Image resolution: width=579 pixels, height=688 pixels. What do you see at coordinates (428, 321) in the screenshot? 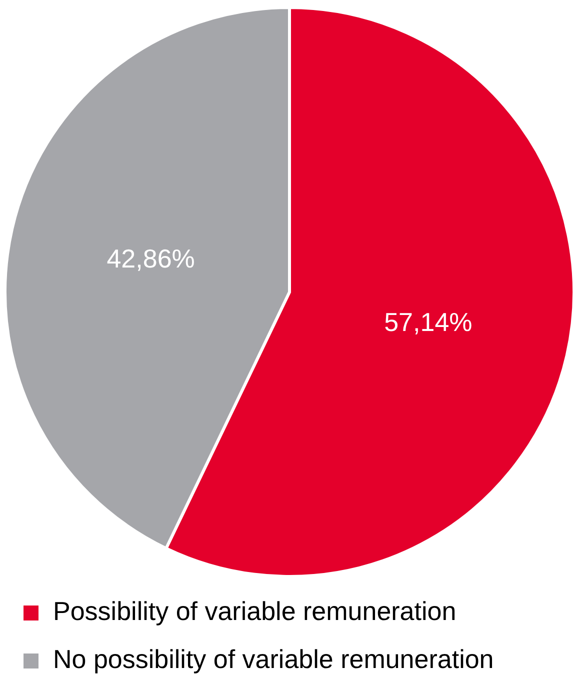
I see `data-label: 57,14%` at bounding box center [428, 321].